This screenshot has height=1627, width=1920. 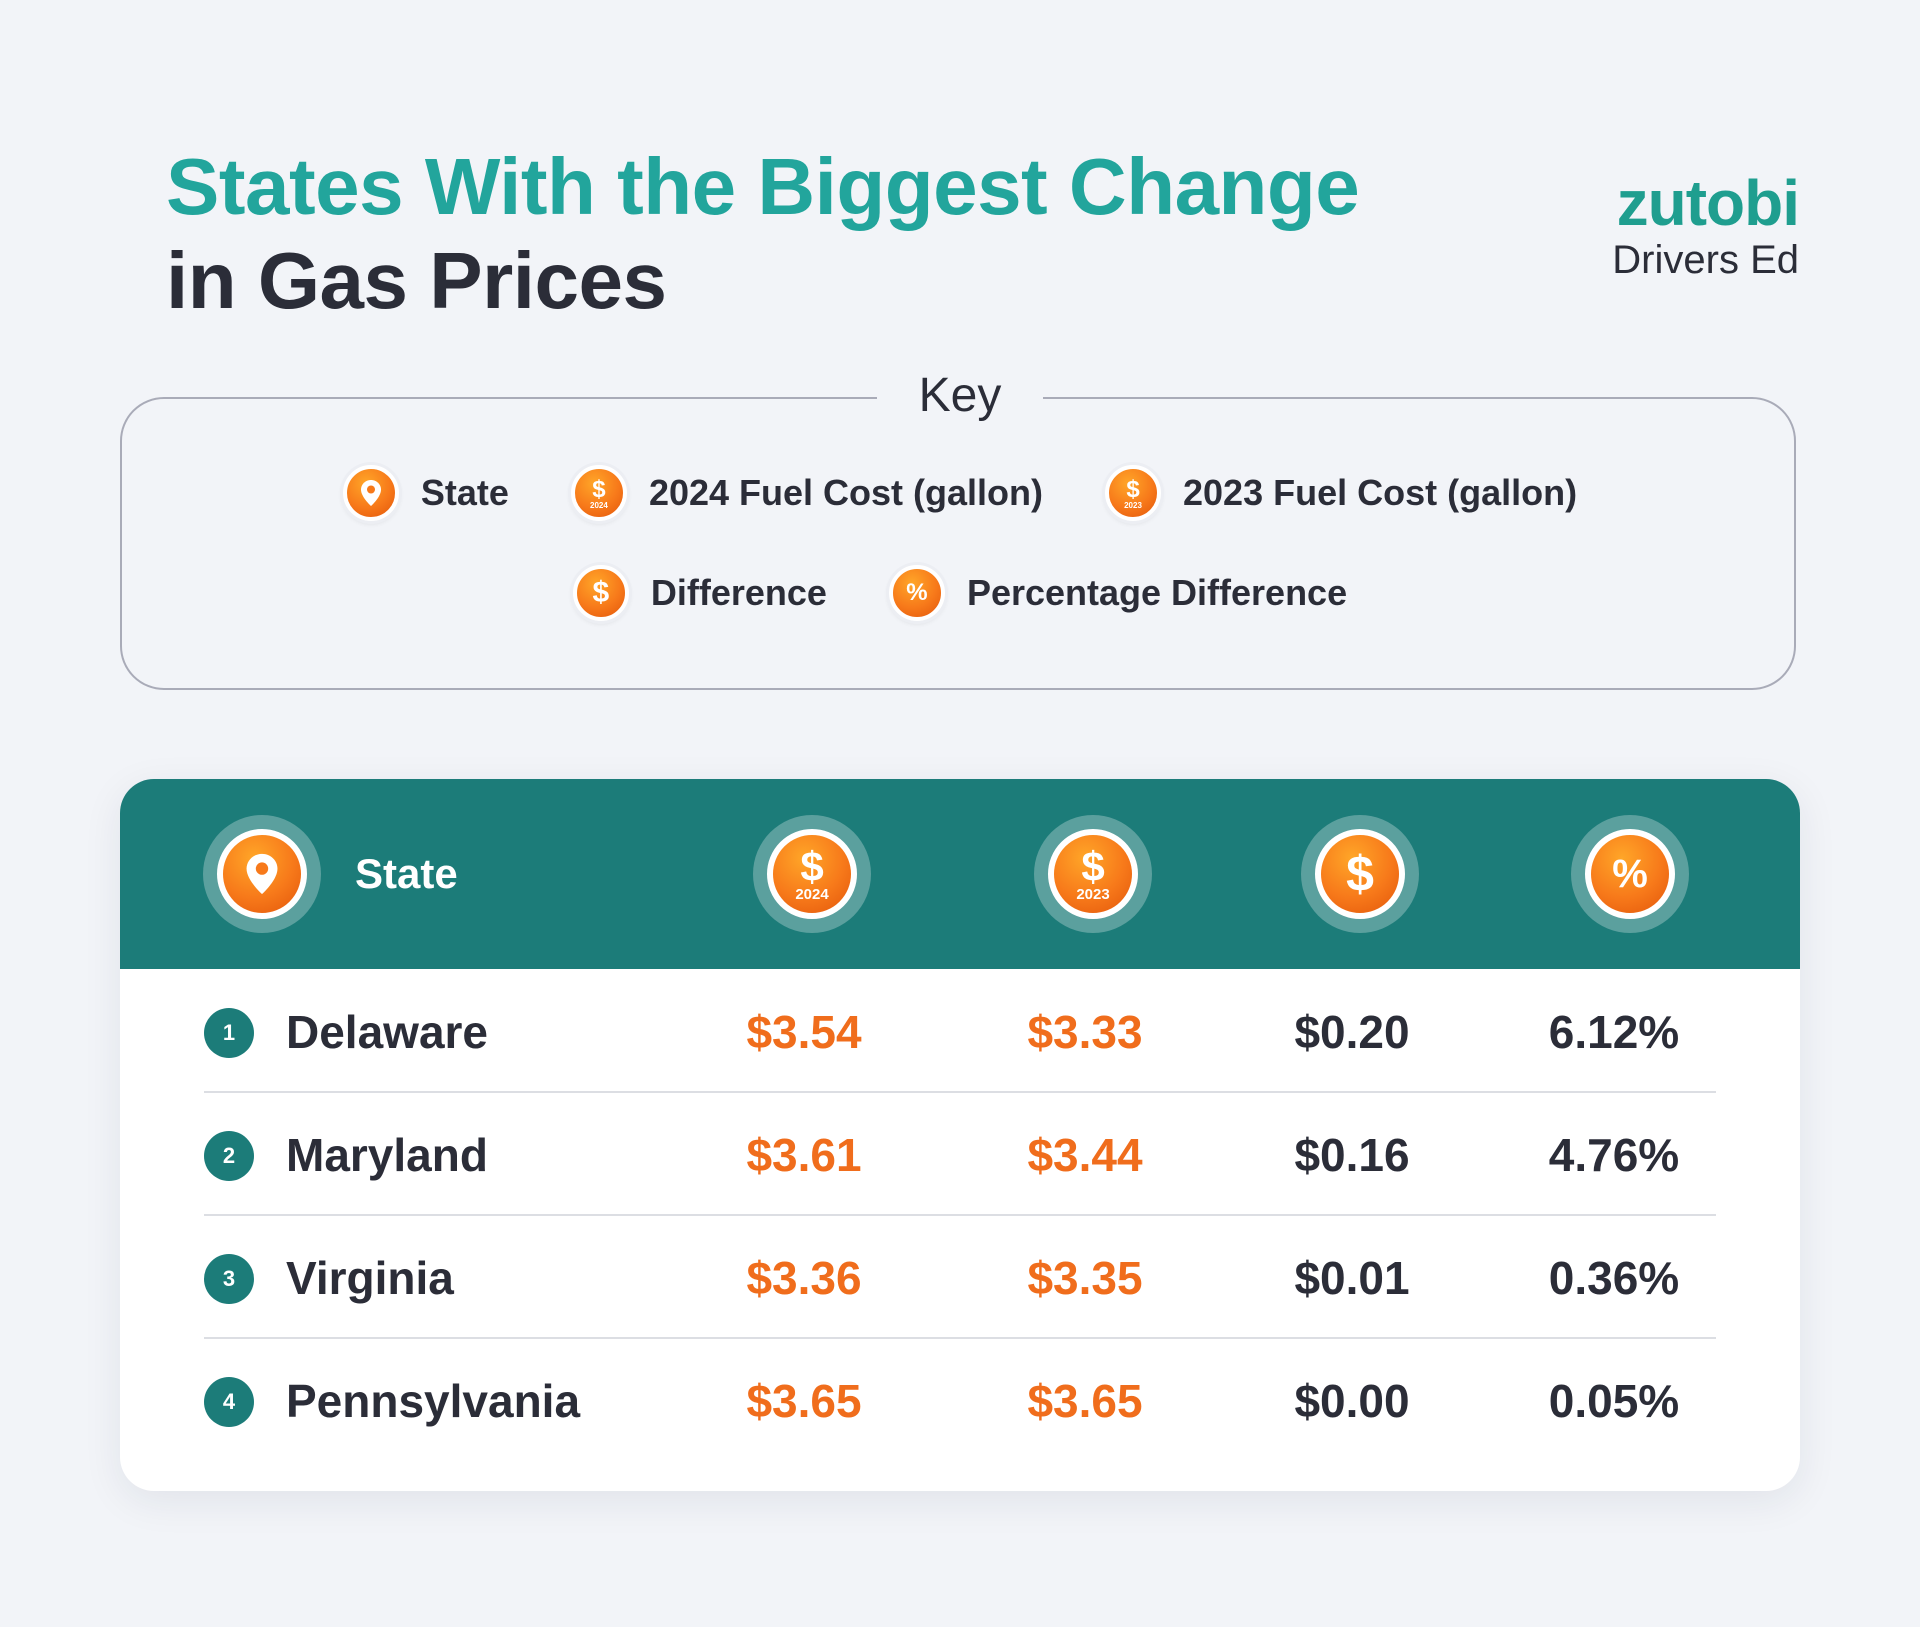 What do you see at coordinates (1352, 1031) in the screenshot?
I see `difference: $0.20` at bounding box center [1352, 1031].